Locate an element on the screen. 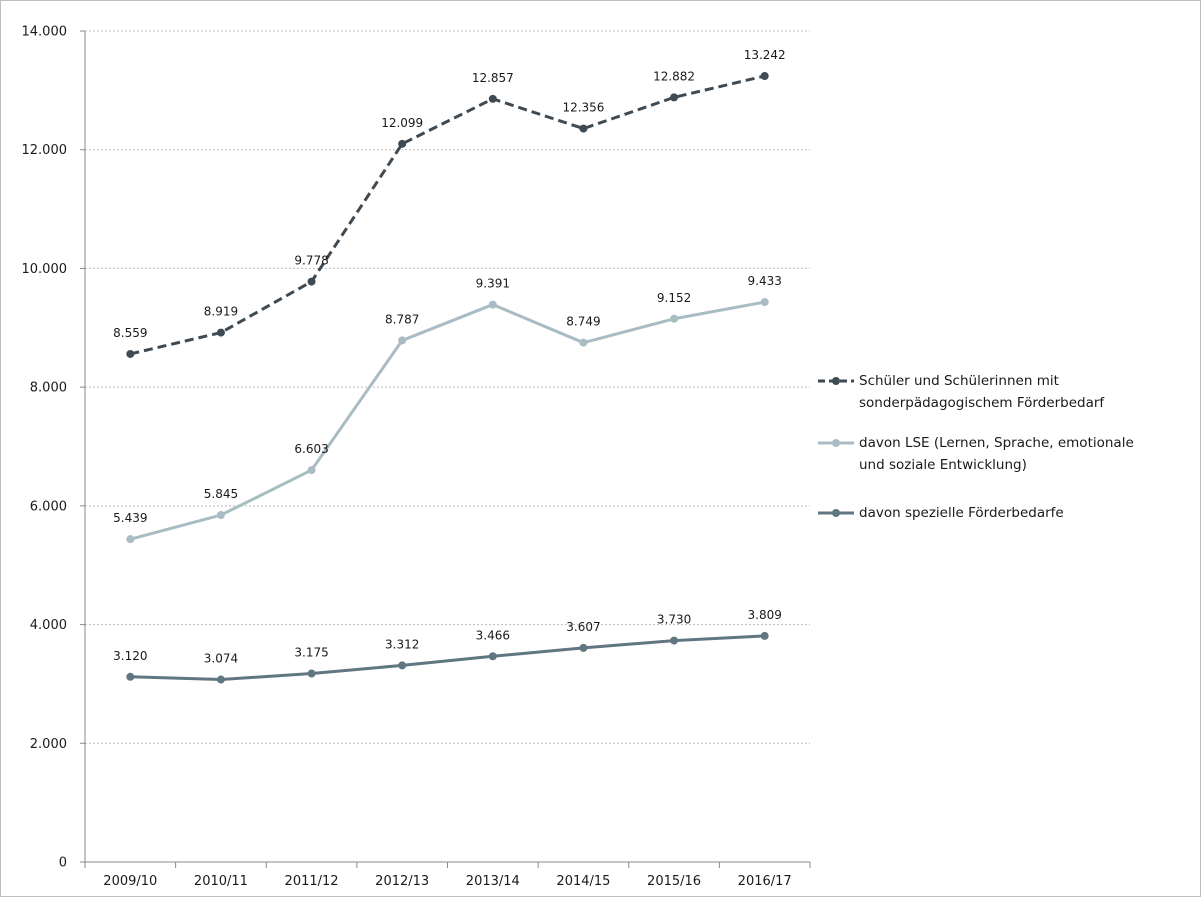  data-label: 3.120 is located at coordinates (130, 656).